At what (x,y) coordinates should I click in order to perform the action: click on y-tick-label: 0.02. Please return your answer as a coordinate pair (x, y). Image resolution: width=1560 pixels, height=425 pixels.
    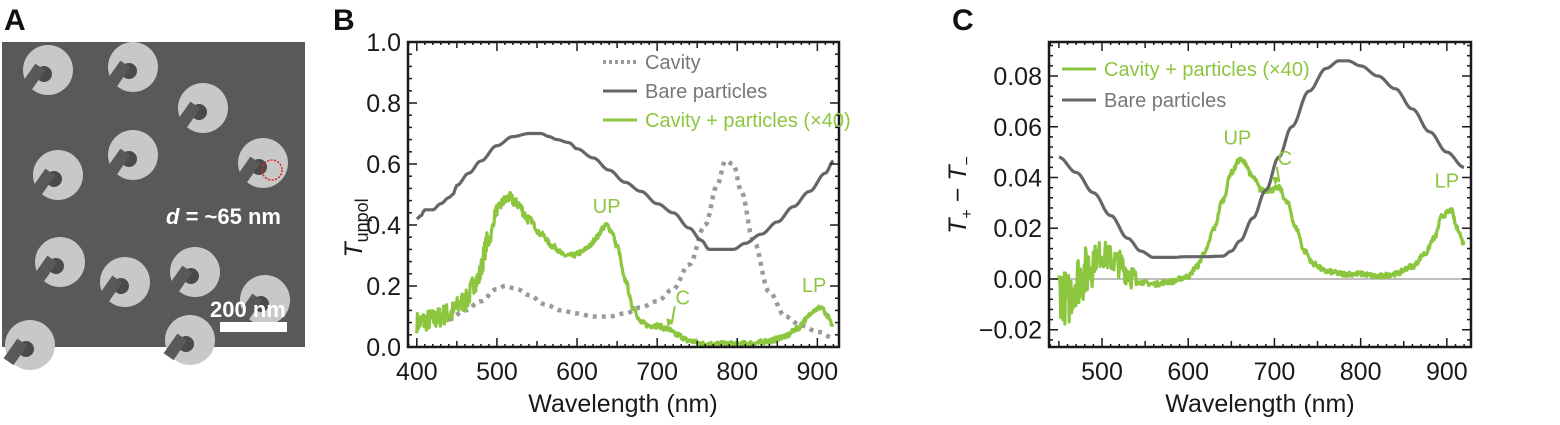
    Looking at the image, I should click on (1017, 229).